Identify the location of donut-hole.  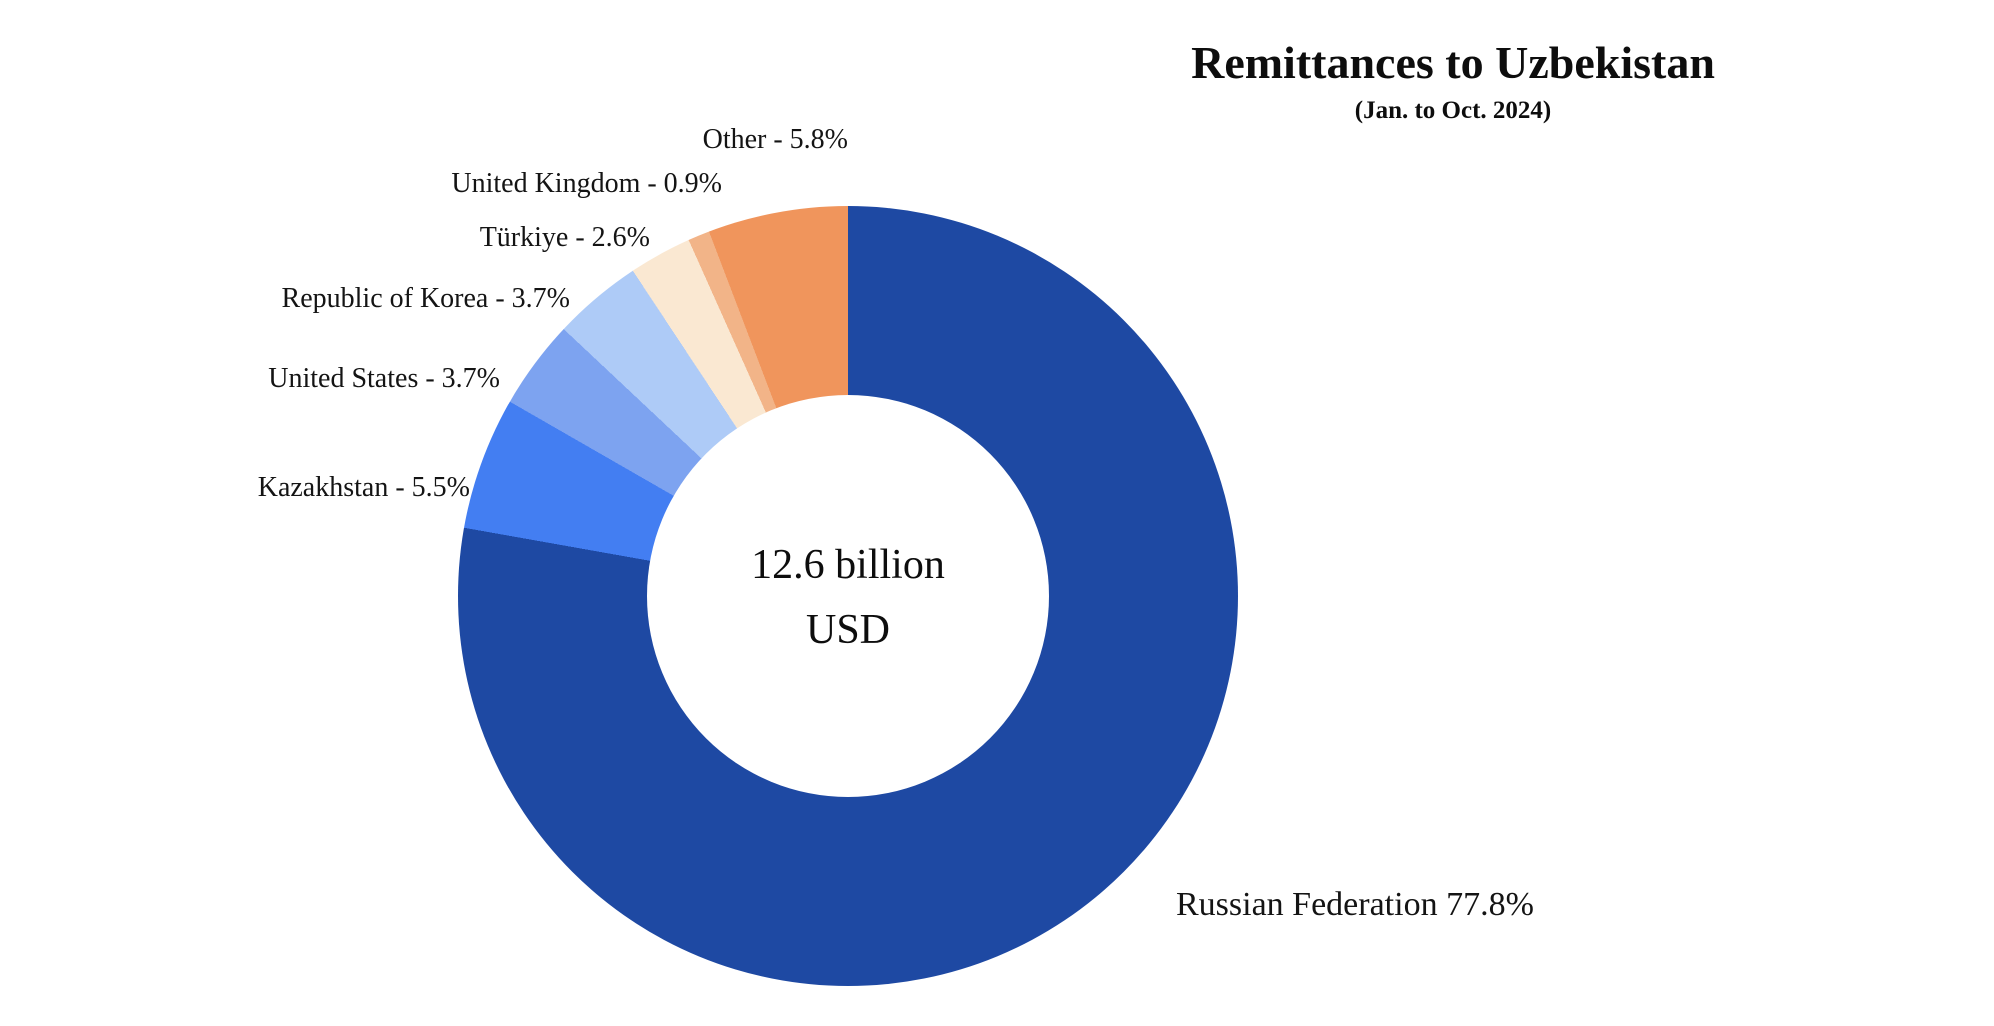
(848, 596).